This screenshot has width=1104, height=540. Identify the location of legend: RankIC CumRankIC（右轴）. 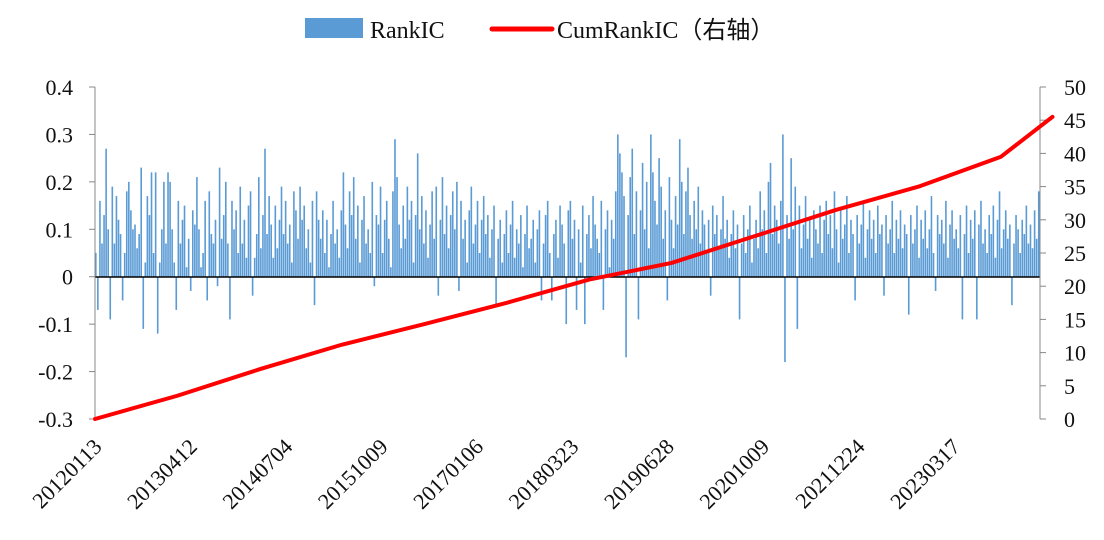
(539, 30).